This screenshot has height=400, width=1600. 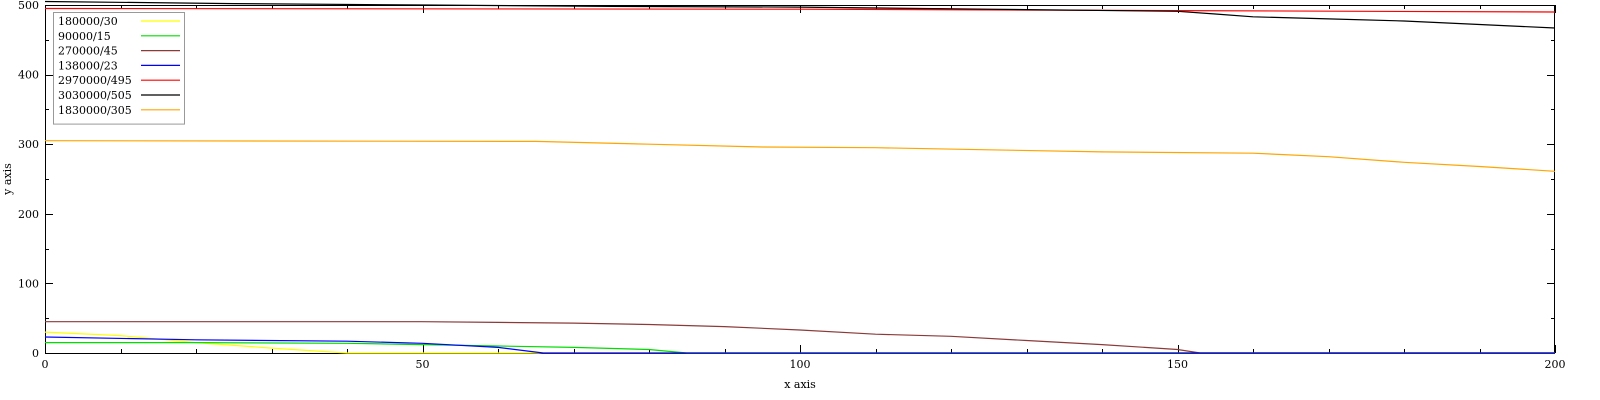 What do you see at coordinates (95, 95) in the screenshot?
I see `legend-label: 3030000/505` at bounding box center [95, 95].